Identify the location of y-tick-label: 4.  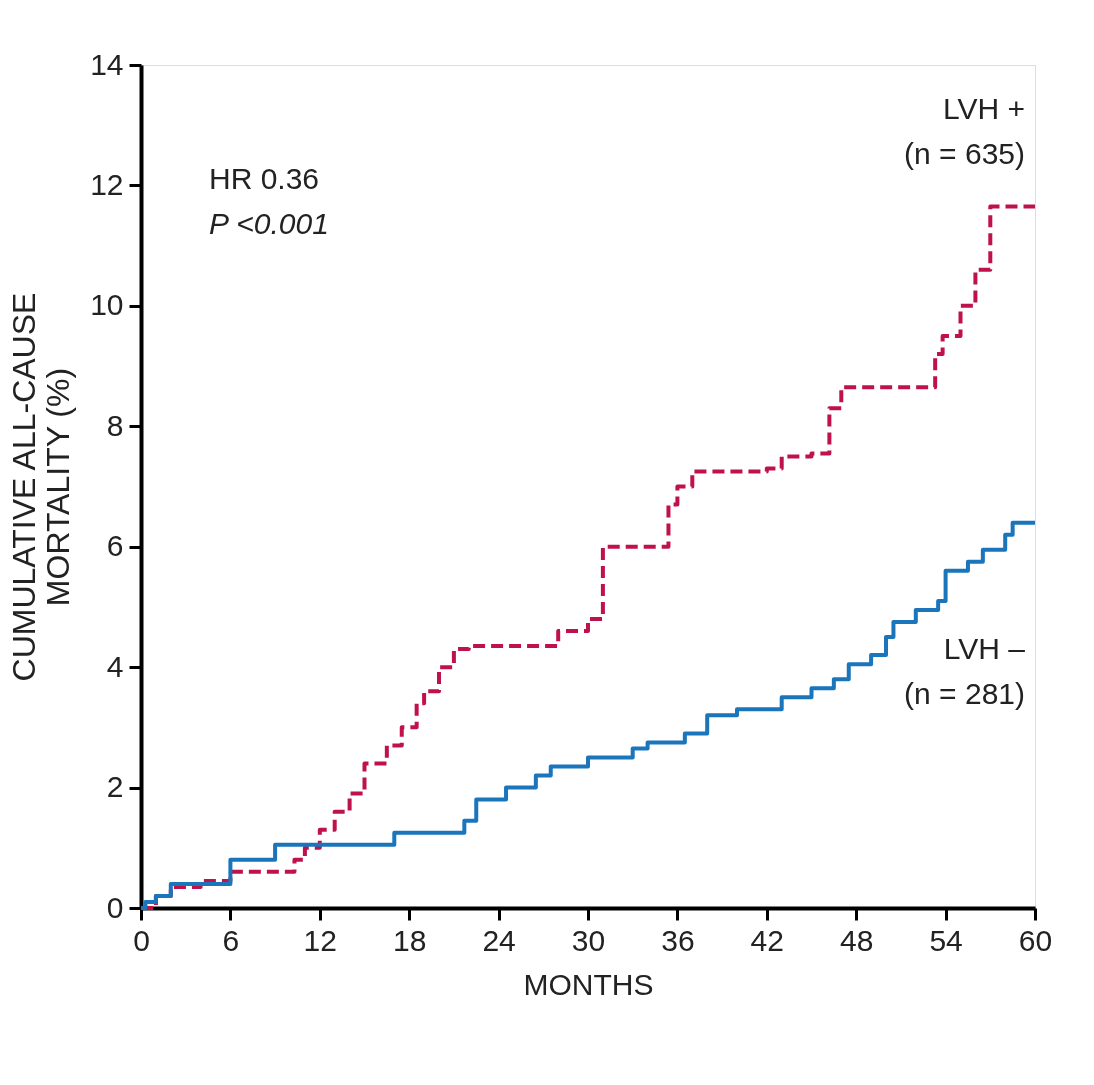
(115, 666).